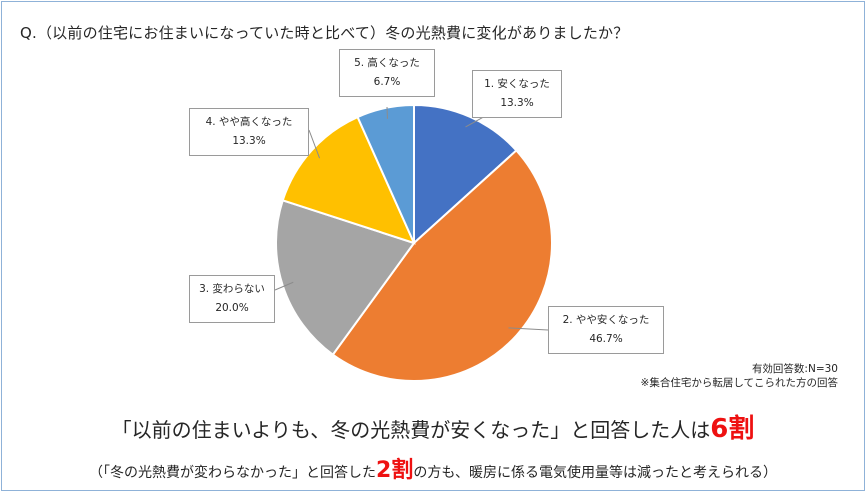 Image resolution: width=866 pixels, height=492 pixels. I want to click on slice-label-2: 3. 変わらない, so click(232, 289).